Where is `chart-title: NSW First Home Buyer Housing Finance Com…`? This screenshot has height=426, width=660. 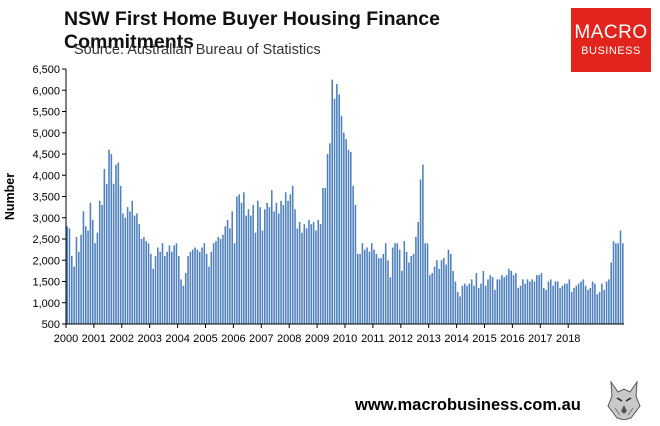 chart-title: NSW First Home Buyer Housing Finance Com… is located at coordinates (252, 30).